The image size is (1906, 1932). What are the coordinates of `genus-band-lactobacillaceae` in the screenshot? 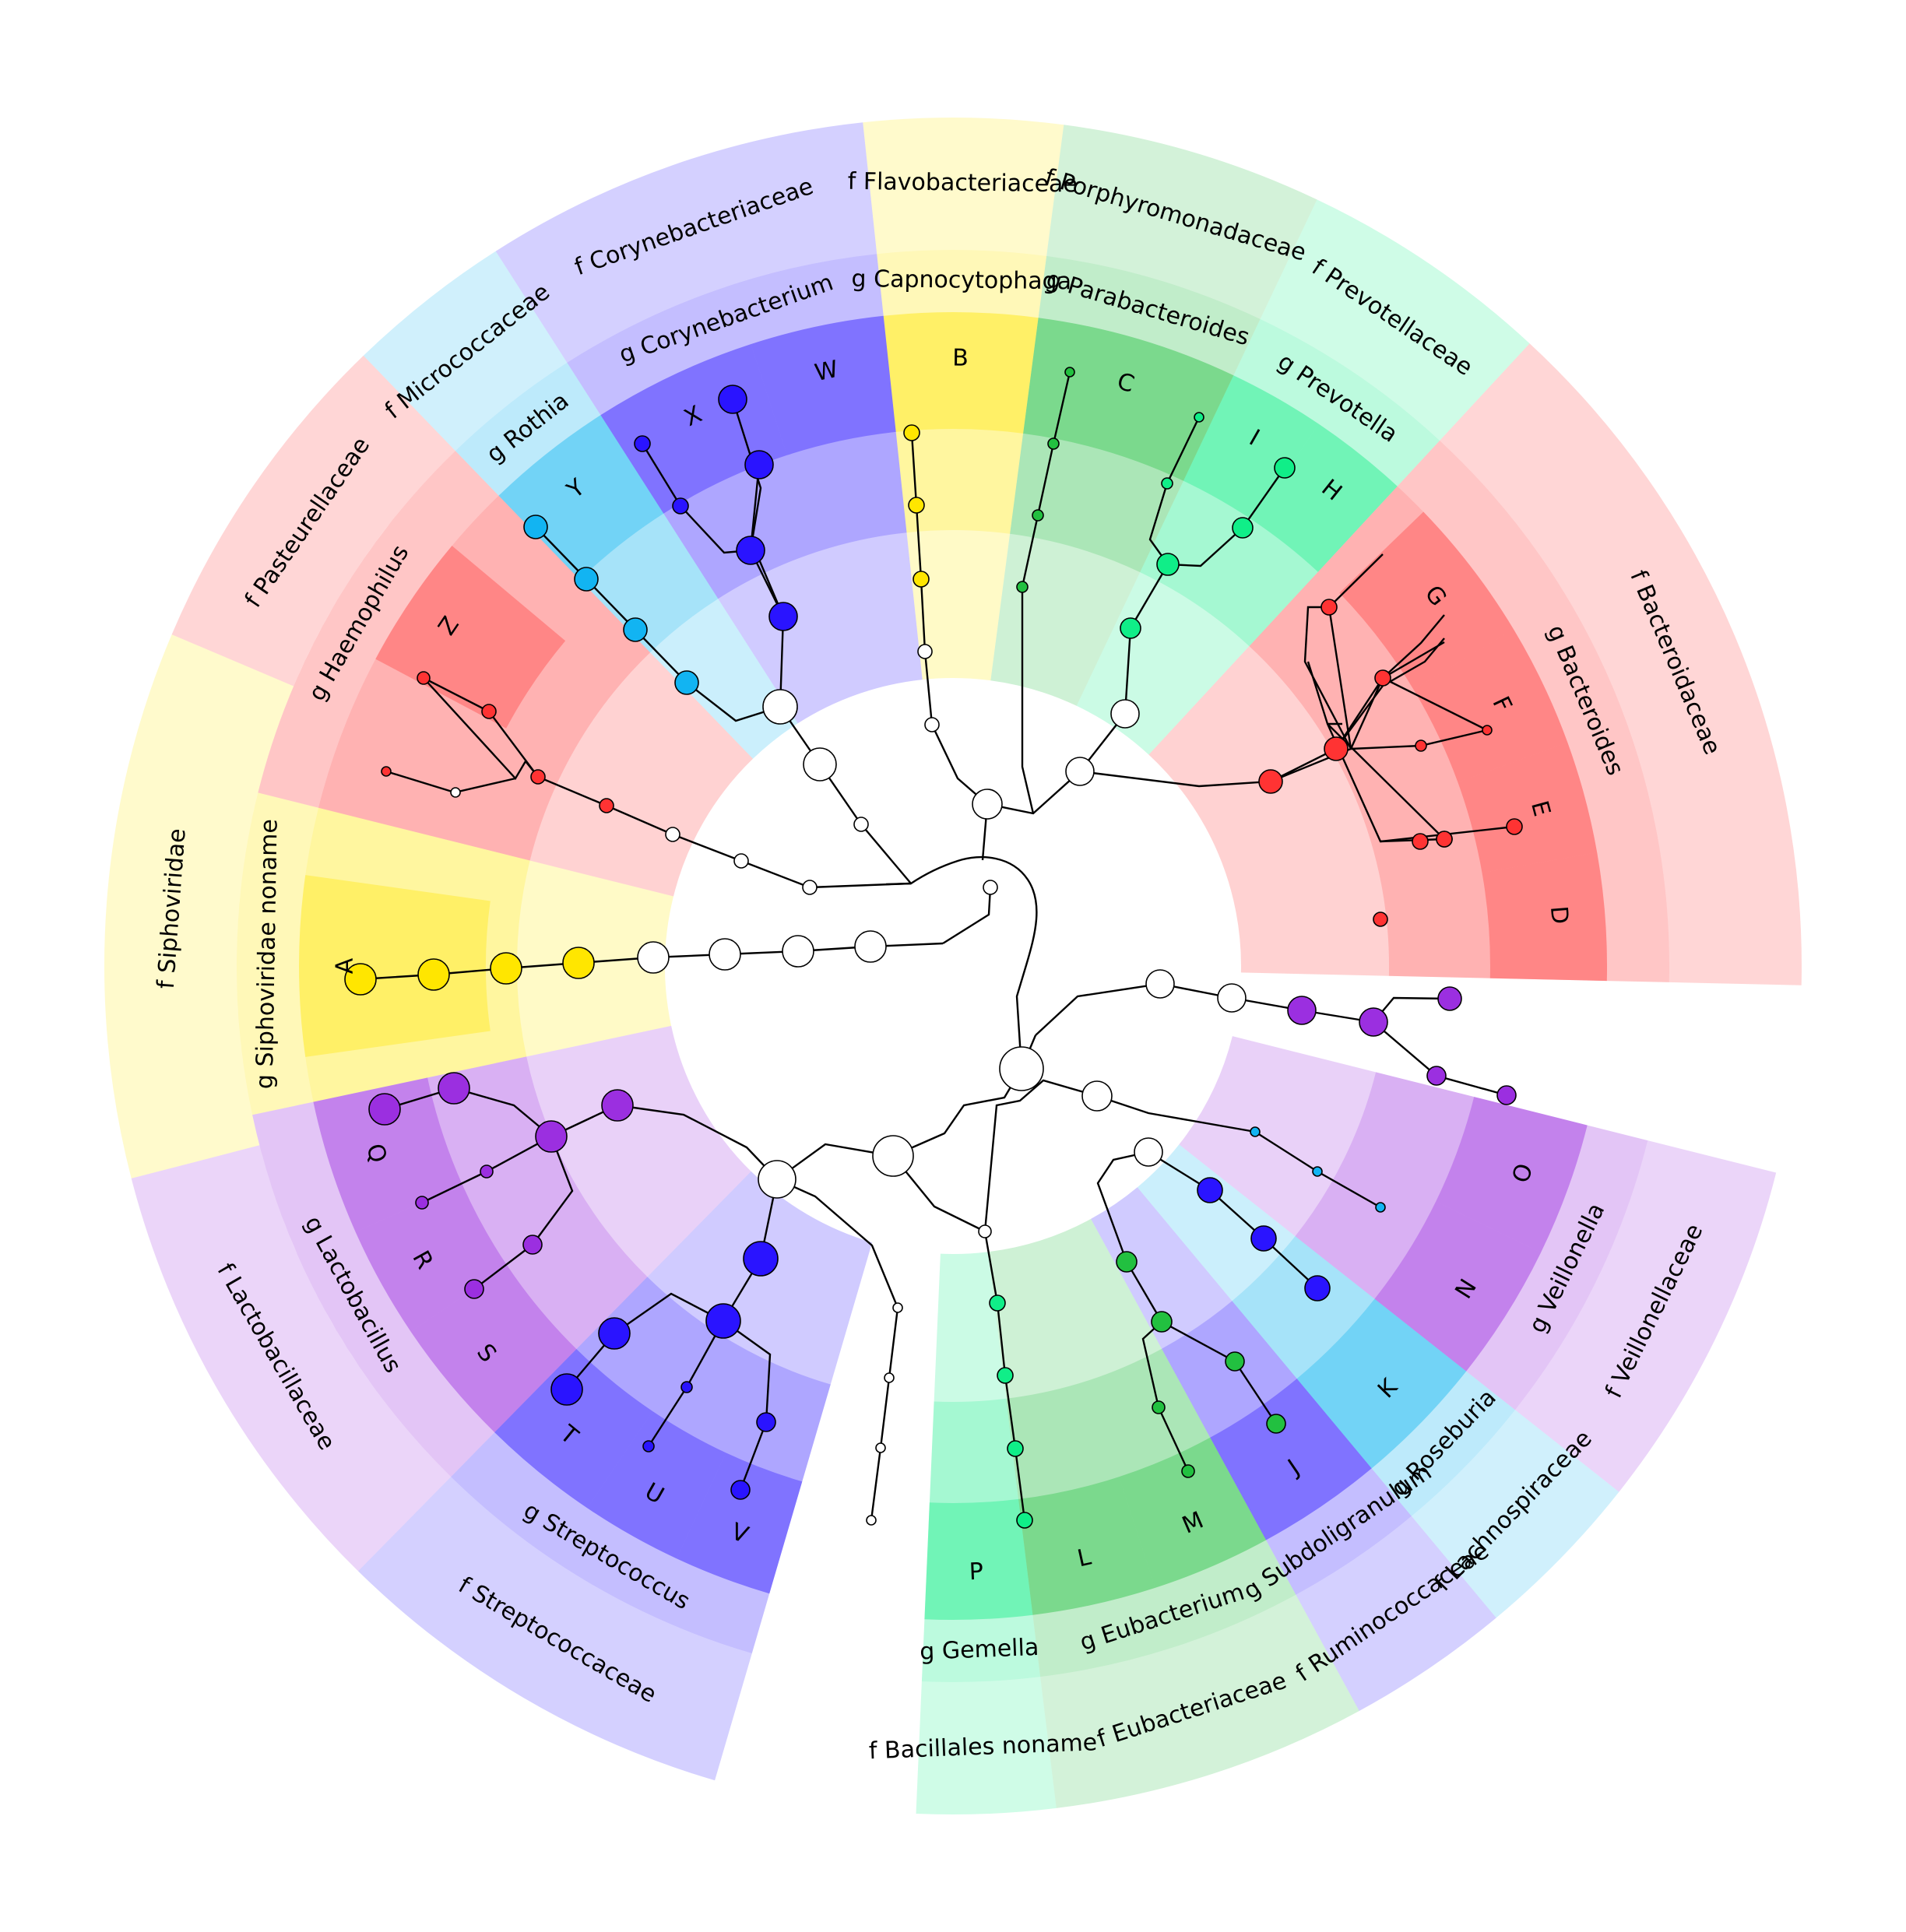 It's located at (373, 1289).